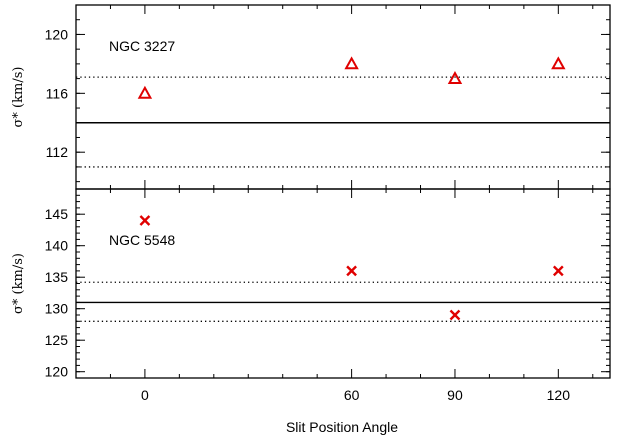 This screenshot has width=618, height=446. What do you see at coordinates (57, 214) in the screenshot?
I see `y-tick-label: 145` at bounding box center [57, 214].